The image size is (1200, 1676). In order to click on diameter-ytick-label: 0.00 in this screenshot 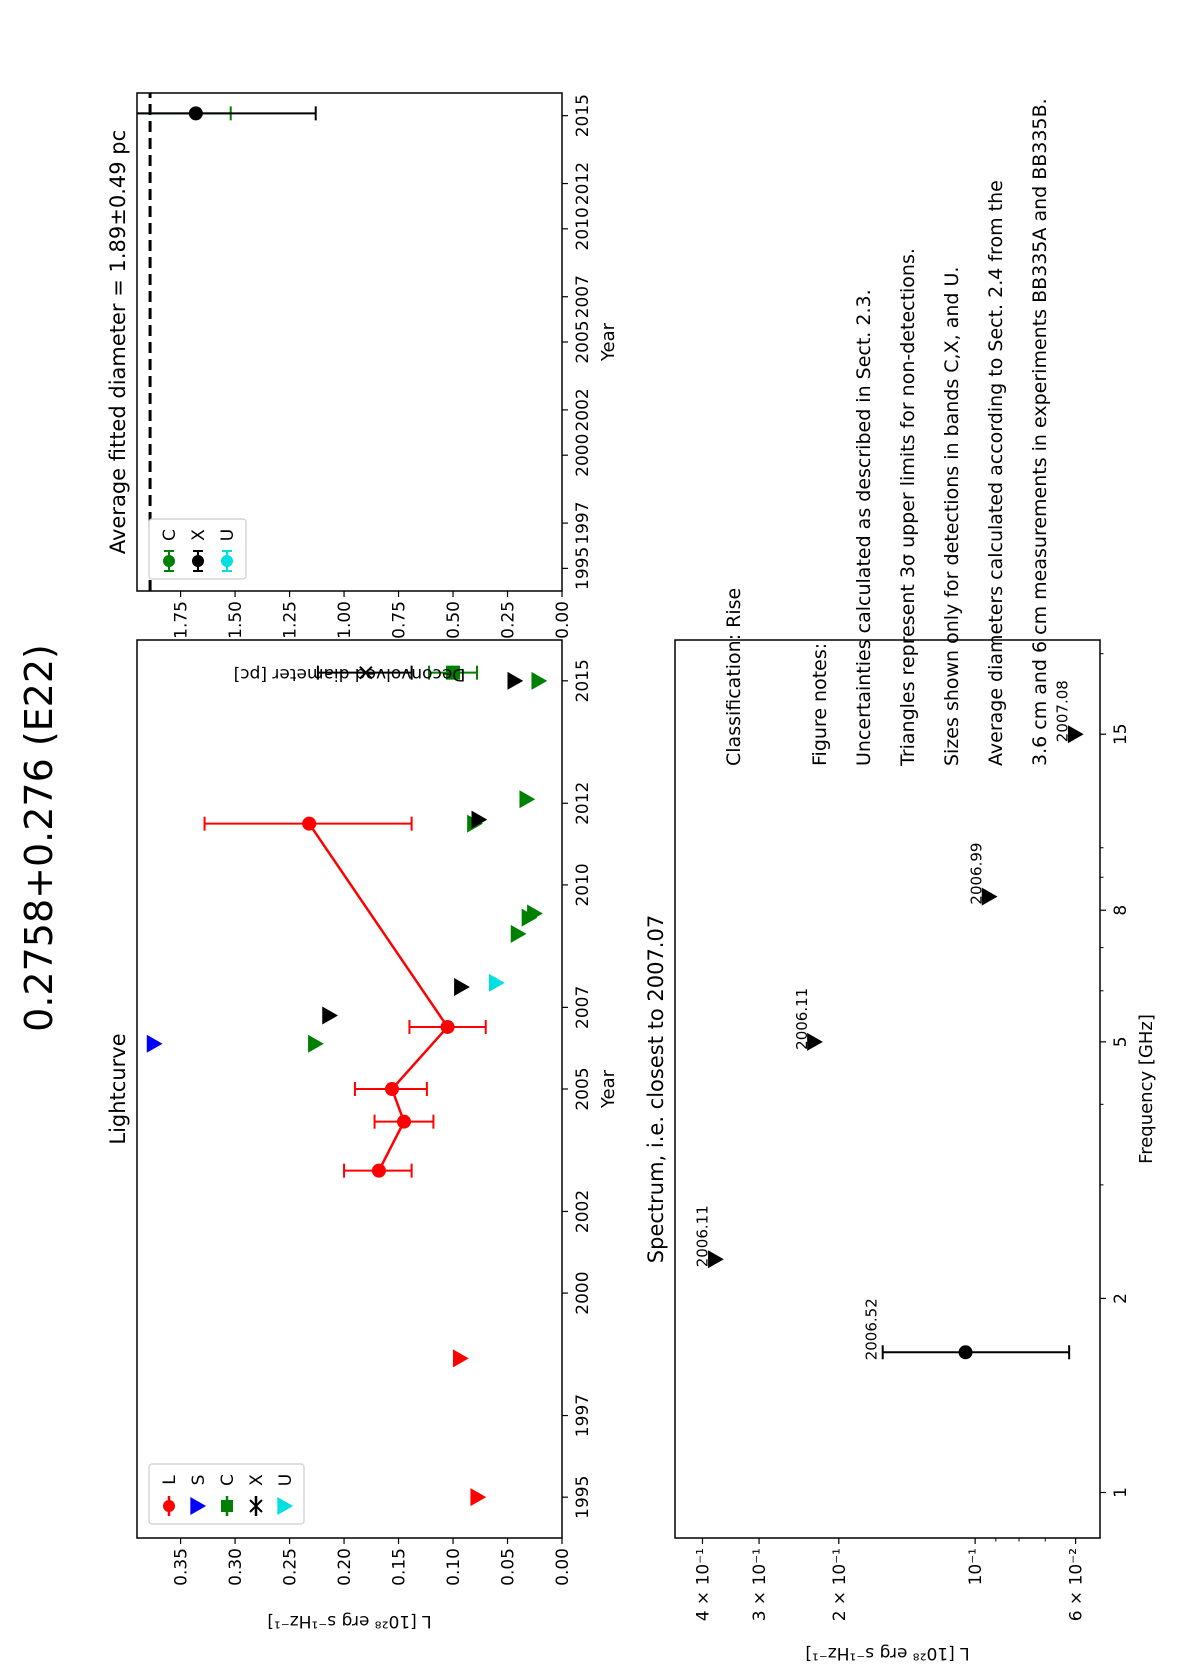, I will do `click(563, 620)`.